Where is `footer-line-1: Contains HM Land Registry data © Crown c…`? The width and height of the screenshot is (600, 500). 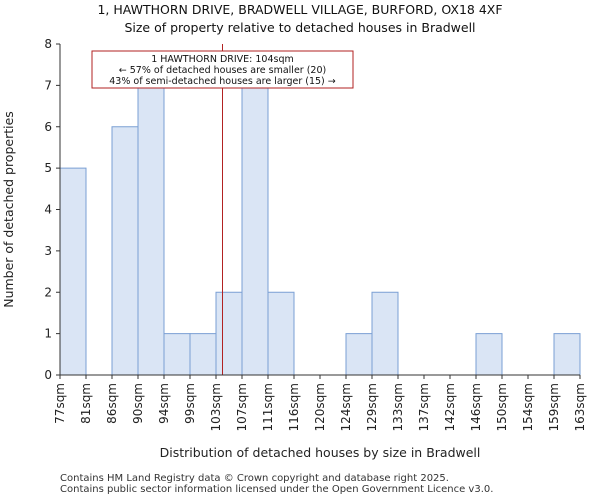 footer-line-1: Contains HM Land Registry data © Crown c… is located at coordinates (254, 478).